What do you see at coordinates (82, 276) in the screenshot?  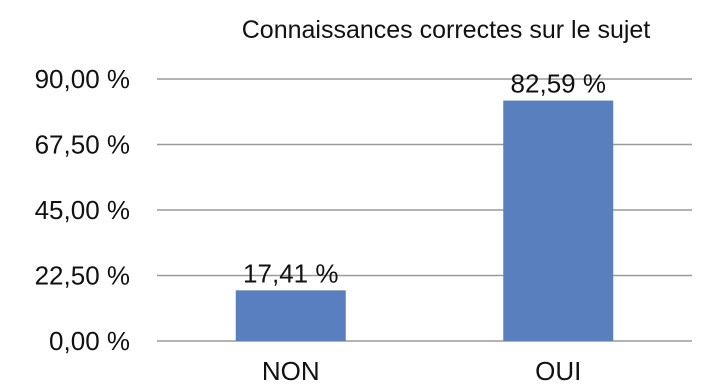 I see `y-tick-label: 22,50 %` at bounding box center [82, 276].